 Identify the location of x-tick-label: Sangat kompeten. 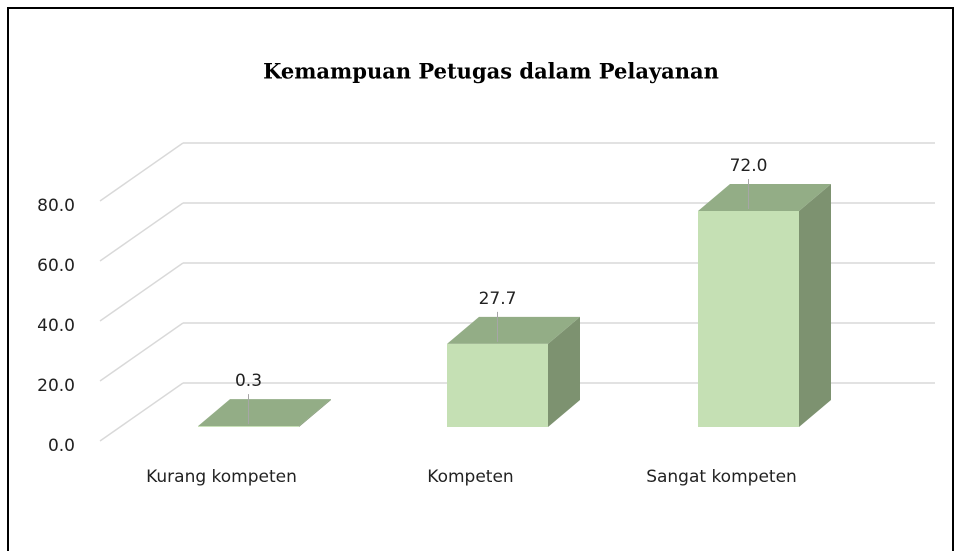
(721, 477).